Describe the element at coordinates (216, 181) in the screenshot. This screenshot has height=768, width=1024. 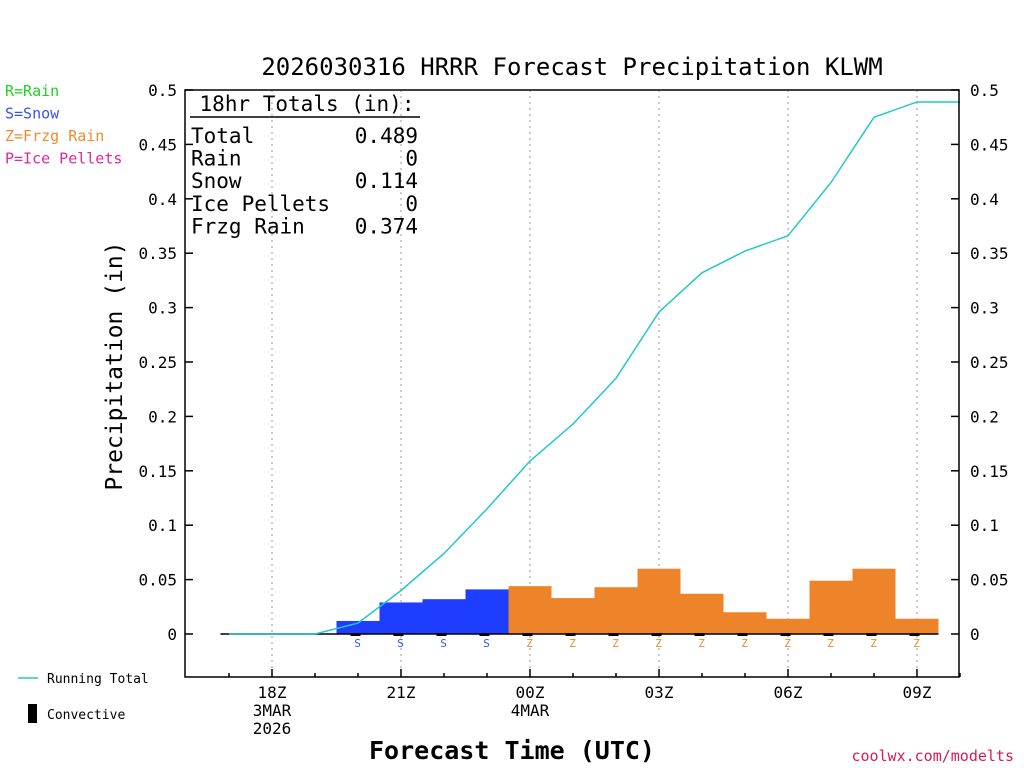
I see `totals-label-3: Snow` at that location.